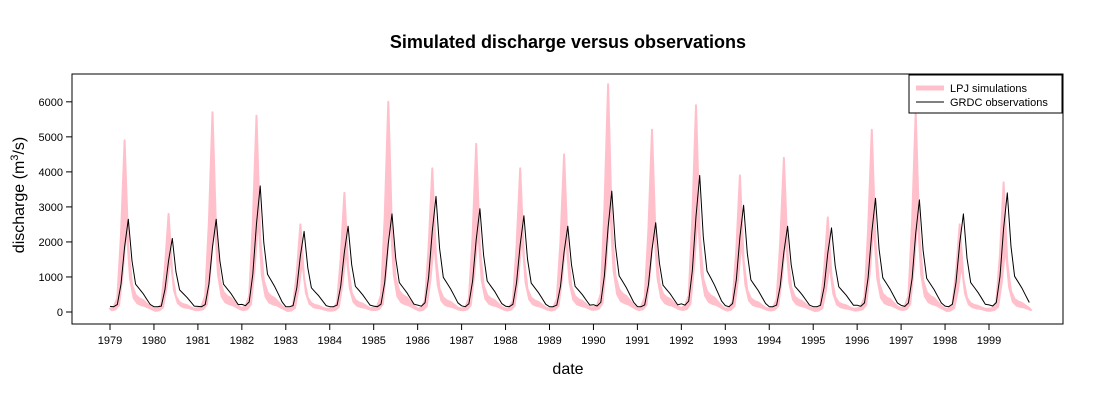  Describe the element at coordinates (154, 341) in the screenshot. I see `x-tick-label: 1980` at that location.